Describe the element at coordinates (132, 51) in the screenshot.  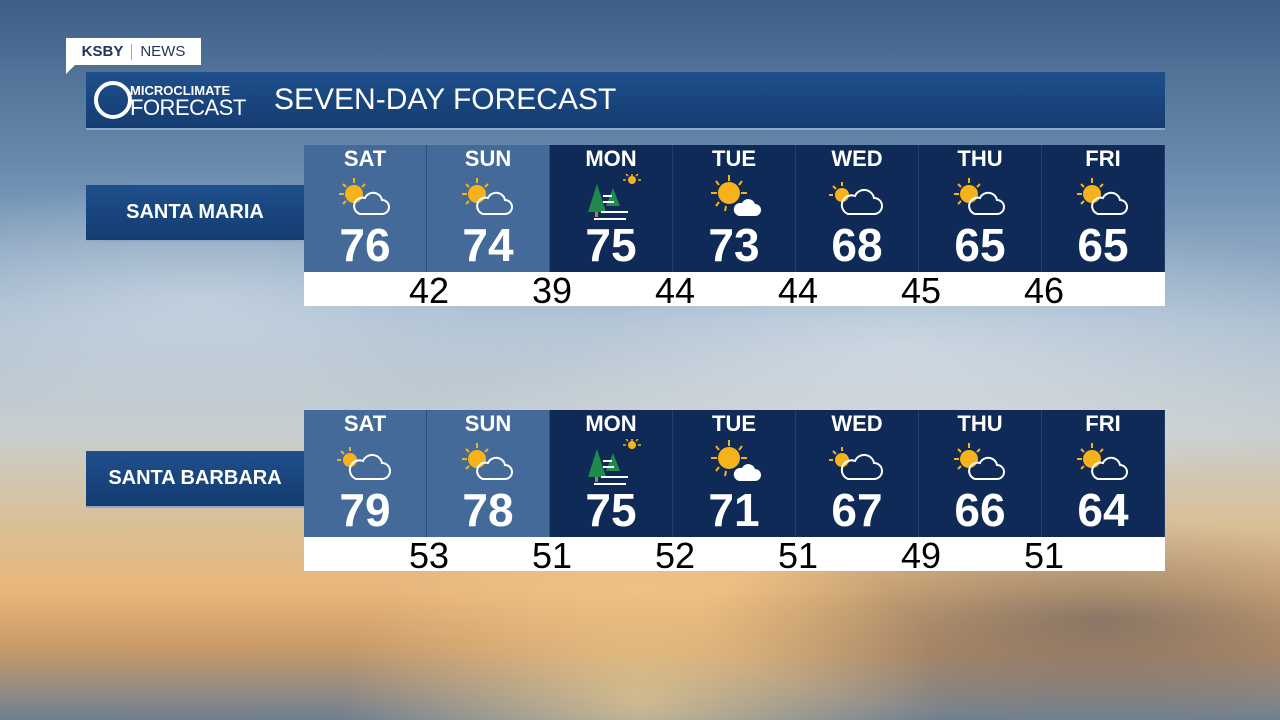
I see `divider` at that location.